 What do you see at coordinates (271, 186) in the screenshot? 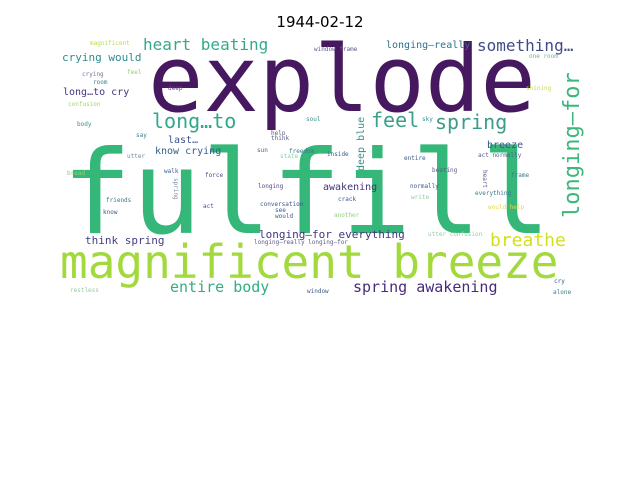
I see `word-cloud-word: longing` at bounding box center [271, 186].